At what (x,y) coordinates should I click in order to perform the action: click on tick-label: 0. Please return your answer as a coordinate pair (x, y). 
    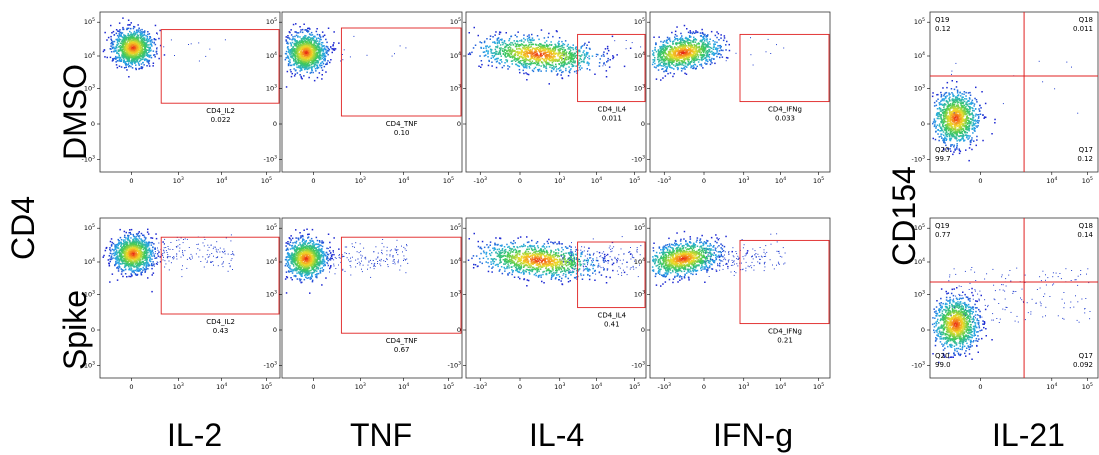
    Looking at the image, I should click on (131, 181).